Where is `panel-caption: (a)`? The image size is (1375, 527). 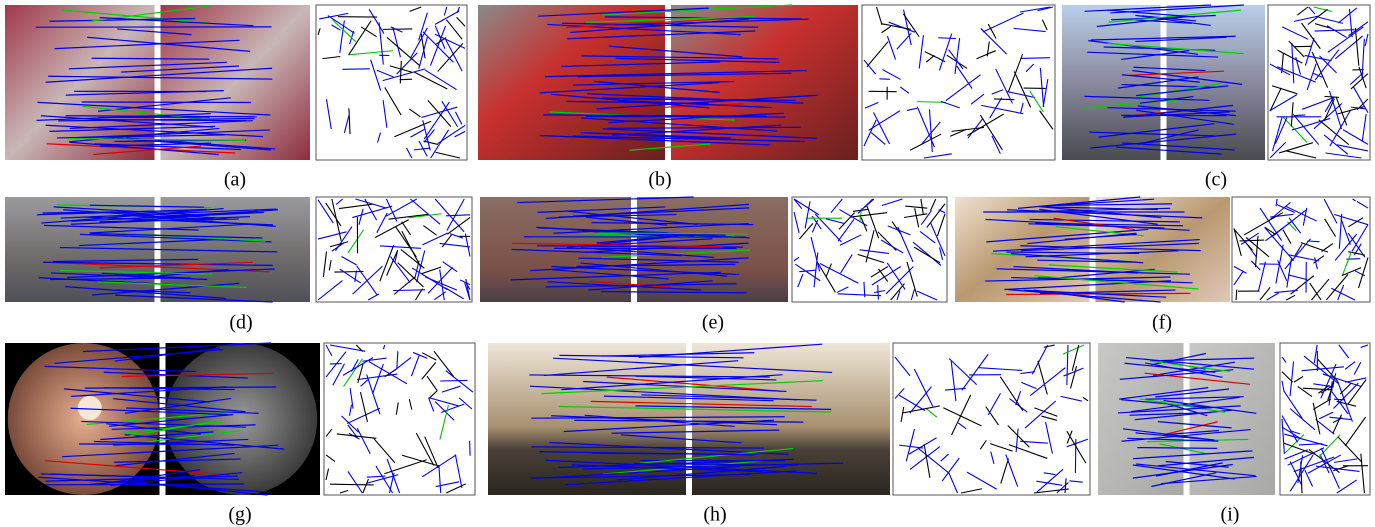 panel-caption: (a) is located at coordinates (235, 180).